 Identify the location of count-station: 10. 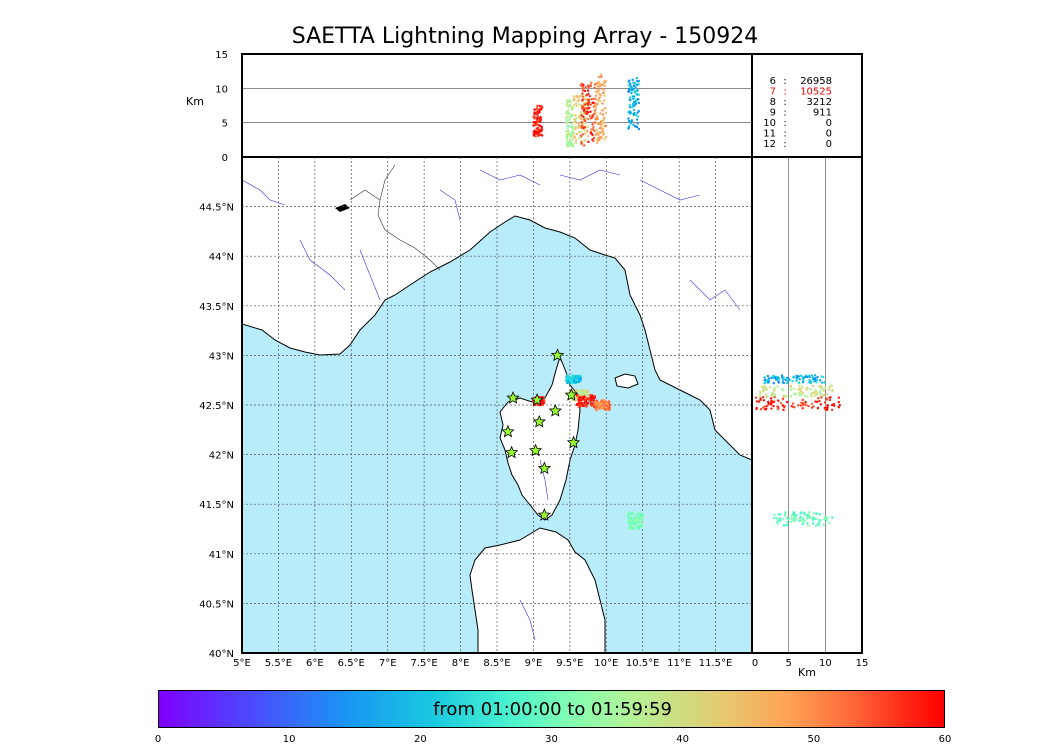
(769, 123).